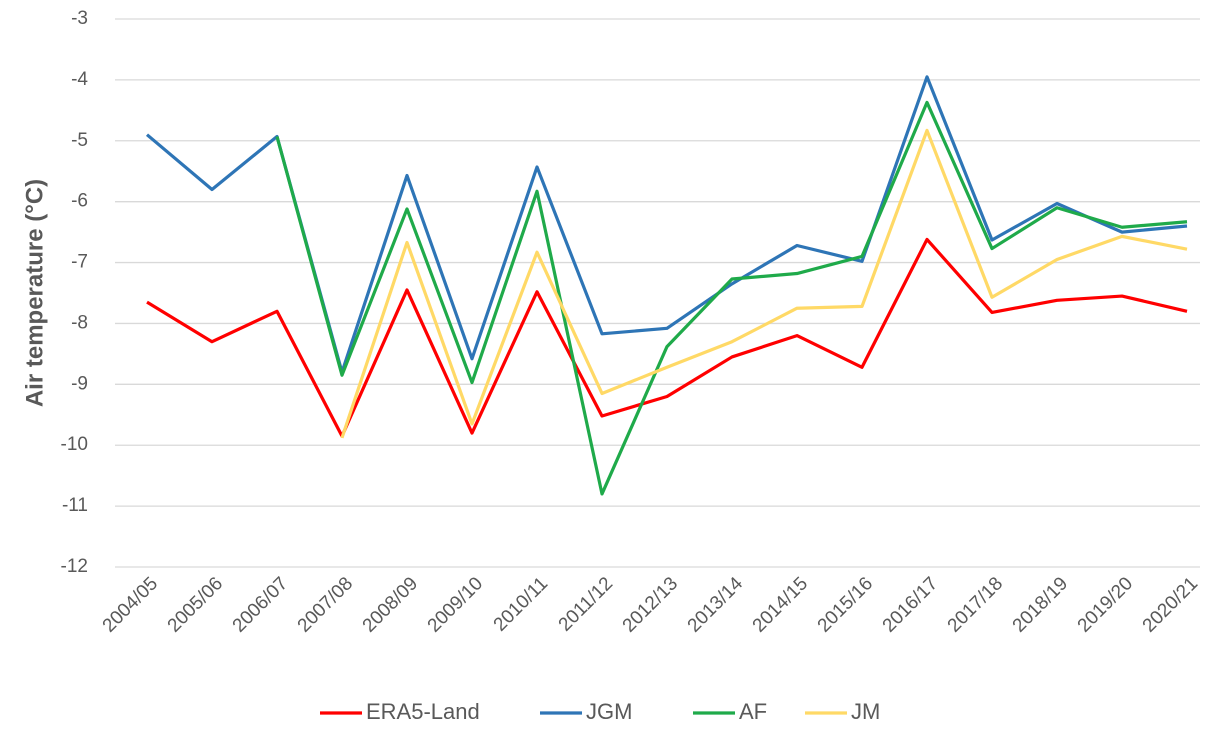 This screenshot has width=1211, height=732. What do you see at coordinates (130, 604) in the screenshot?
I see `x-tick-label: 2004/05` at bounding box center [130, 604].